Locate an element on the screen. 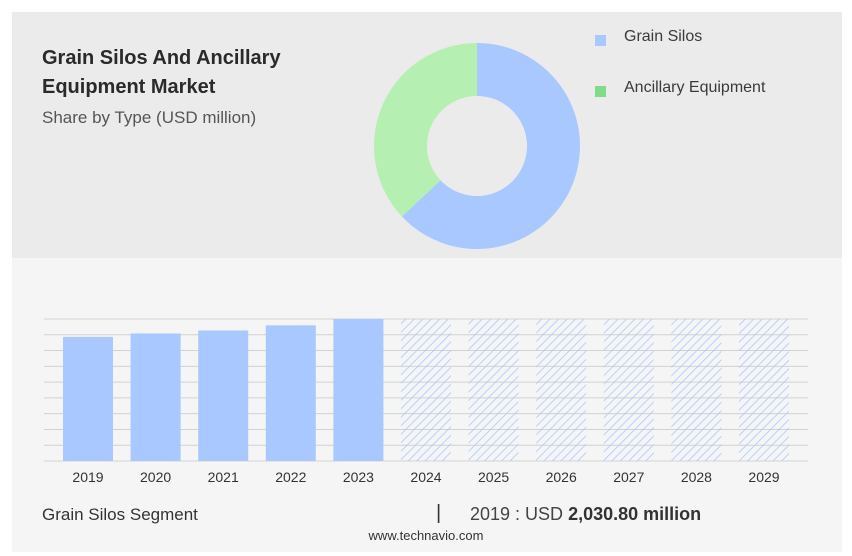  legend-label-ancillary-equipment: Ancillary Equipment is located at coordinates (695, 87).